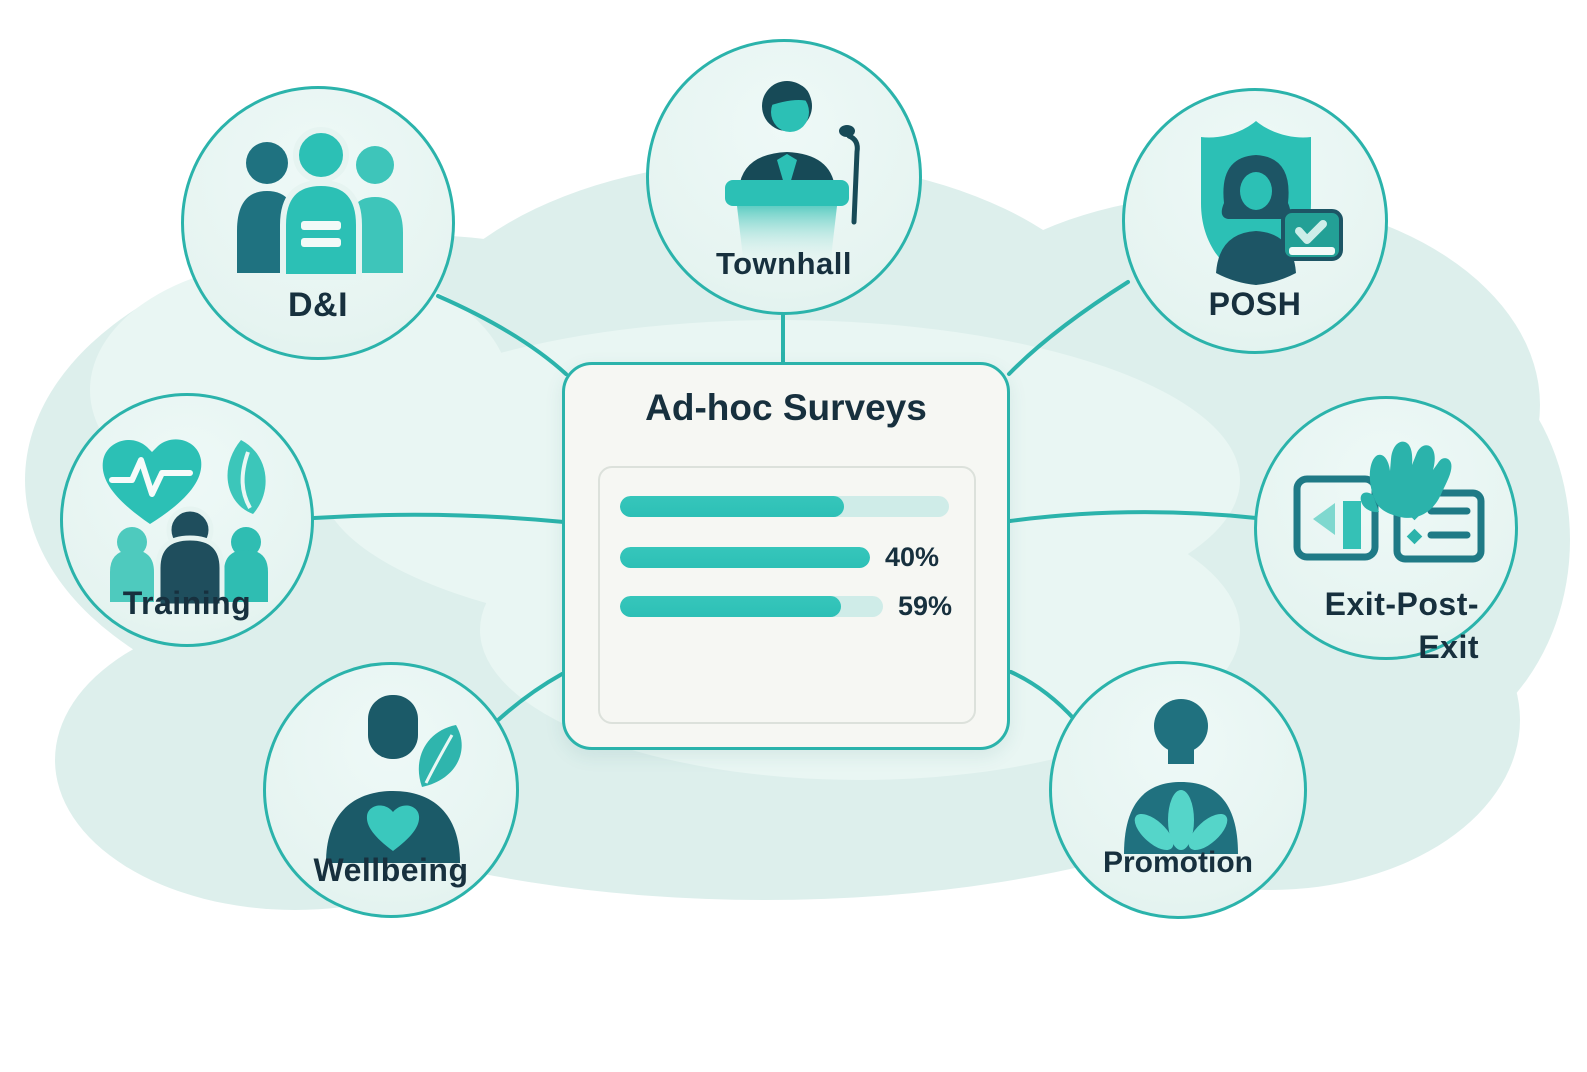 The image size is (1587, 1072). What do you see at coordinates (1068, 328) in the screenshot?
I see `connector-posh` at bounding box center [1068, 328].